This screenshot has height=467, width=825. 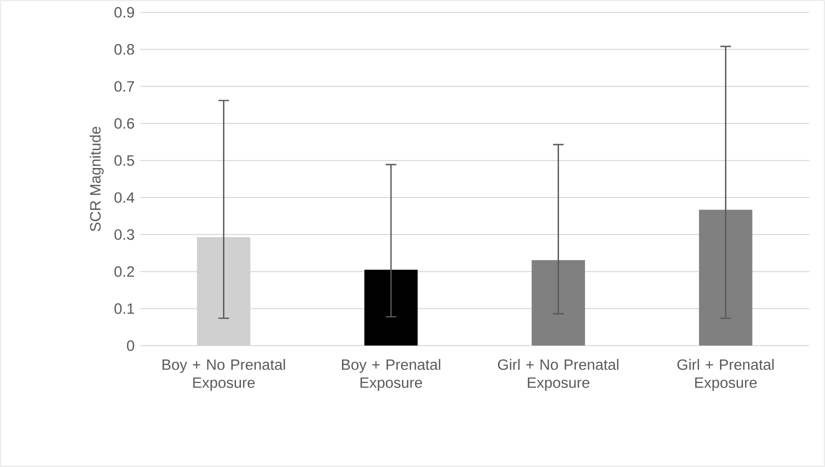 What do you see at coordinates (124, 12) in the screenshot?
I see `y-tick-label: 0.9` at bounding box center [124, 12].